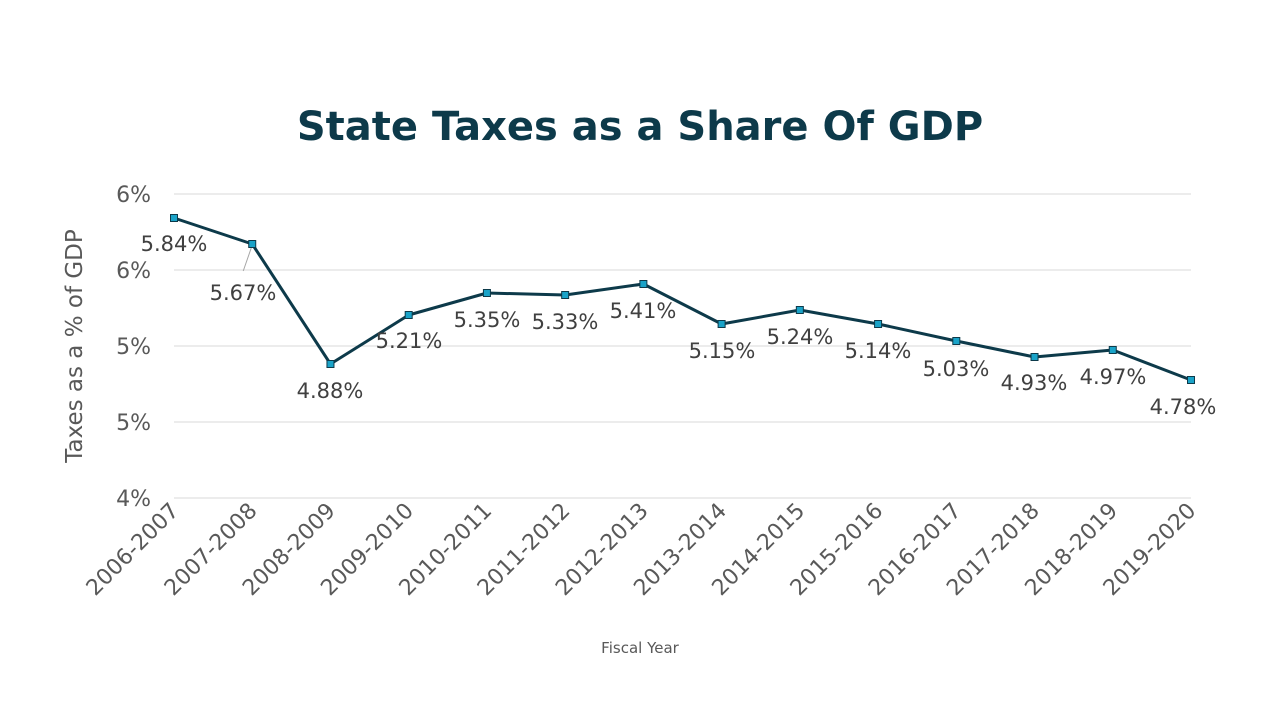  Describe the element at coordinates (643, 311) in the screenshot. I see `data-label: 5.41%` at that location.